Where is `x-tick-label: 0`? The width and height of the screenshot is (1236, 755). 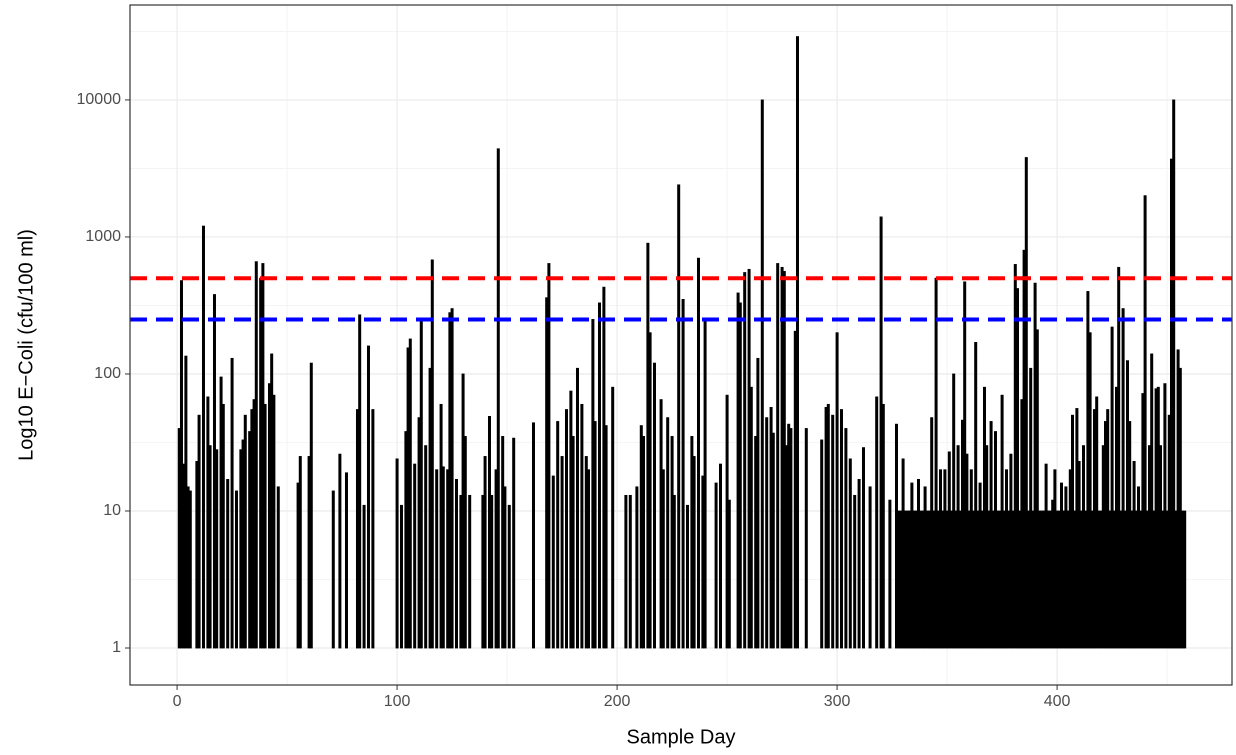
x-tick-label: 0 is located at coordinates (177, 701).